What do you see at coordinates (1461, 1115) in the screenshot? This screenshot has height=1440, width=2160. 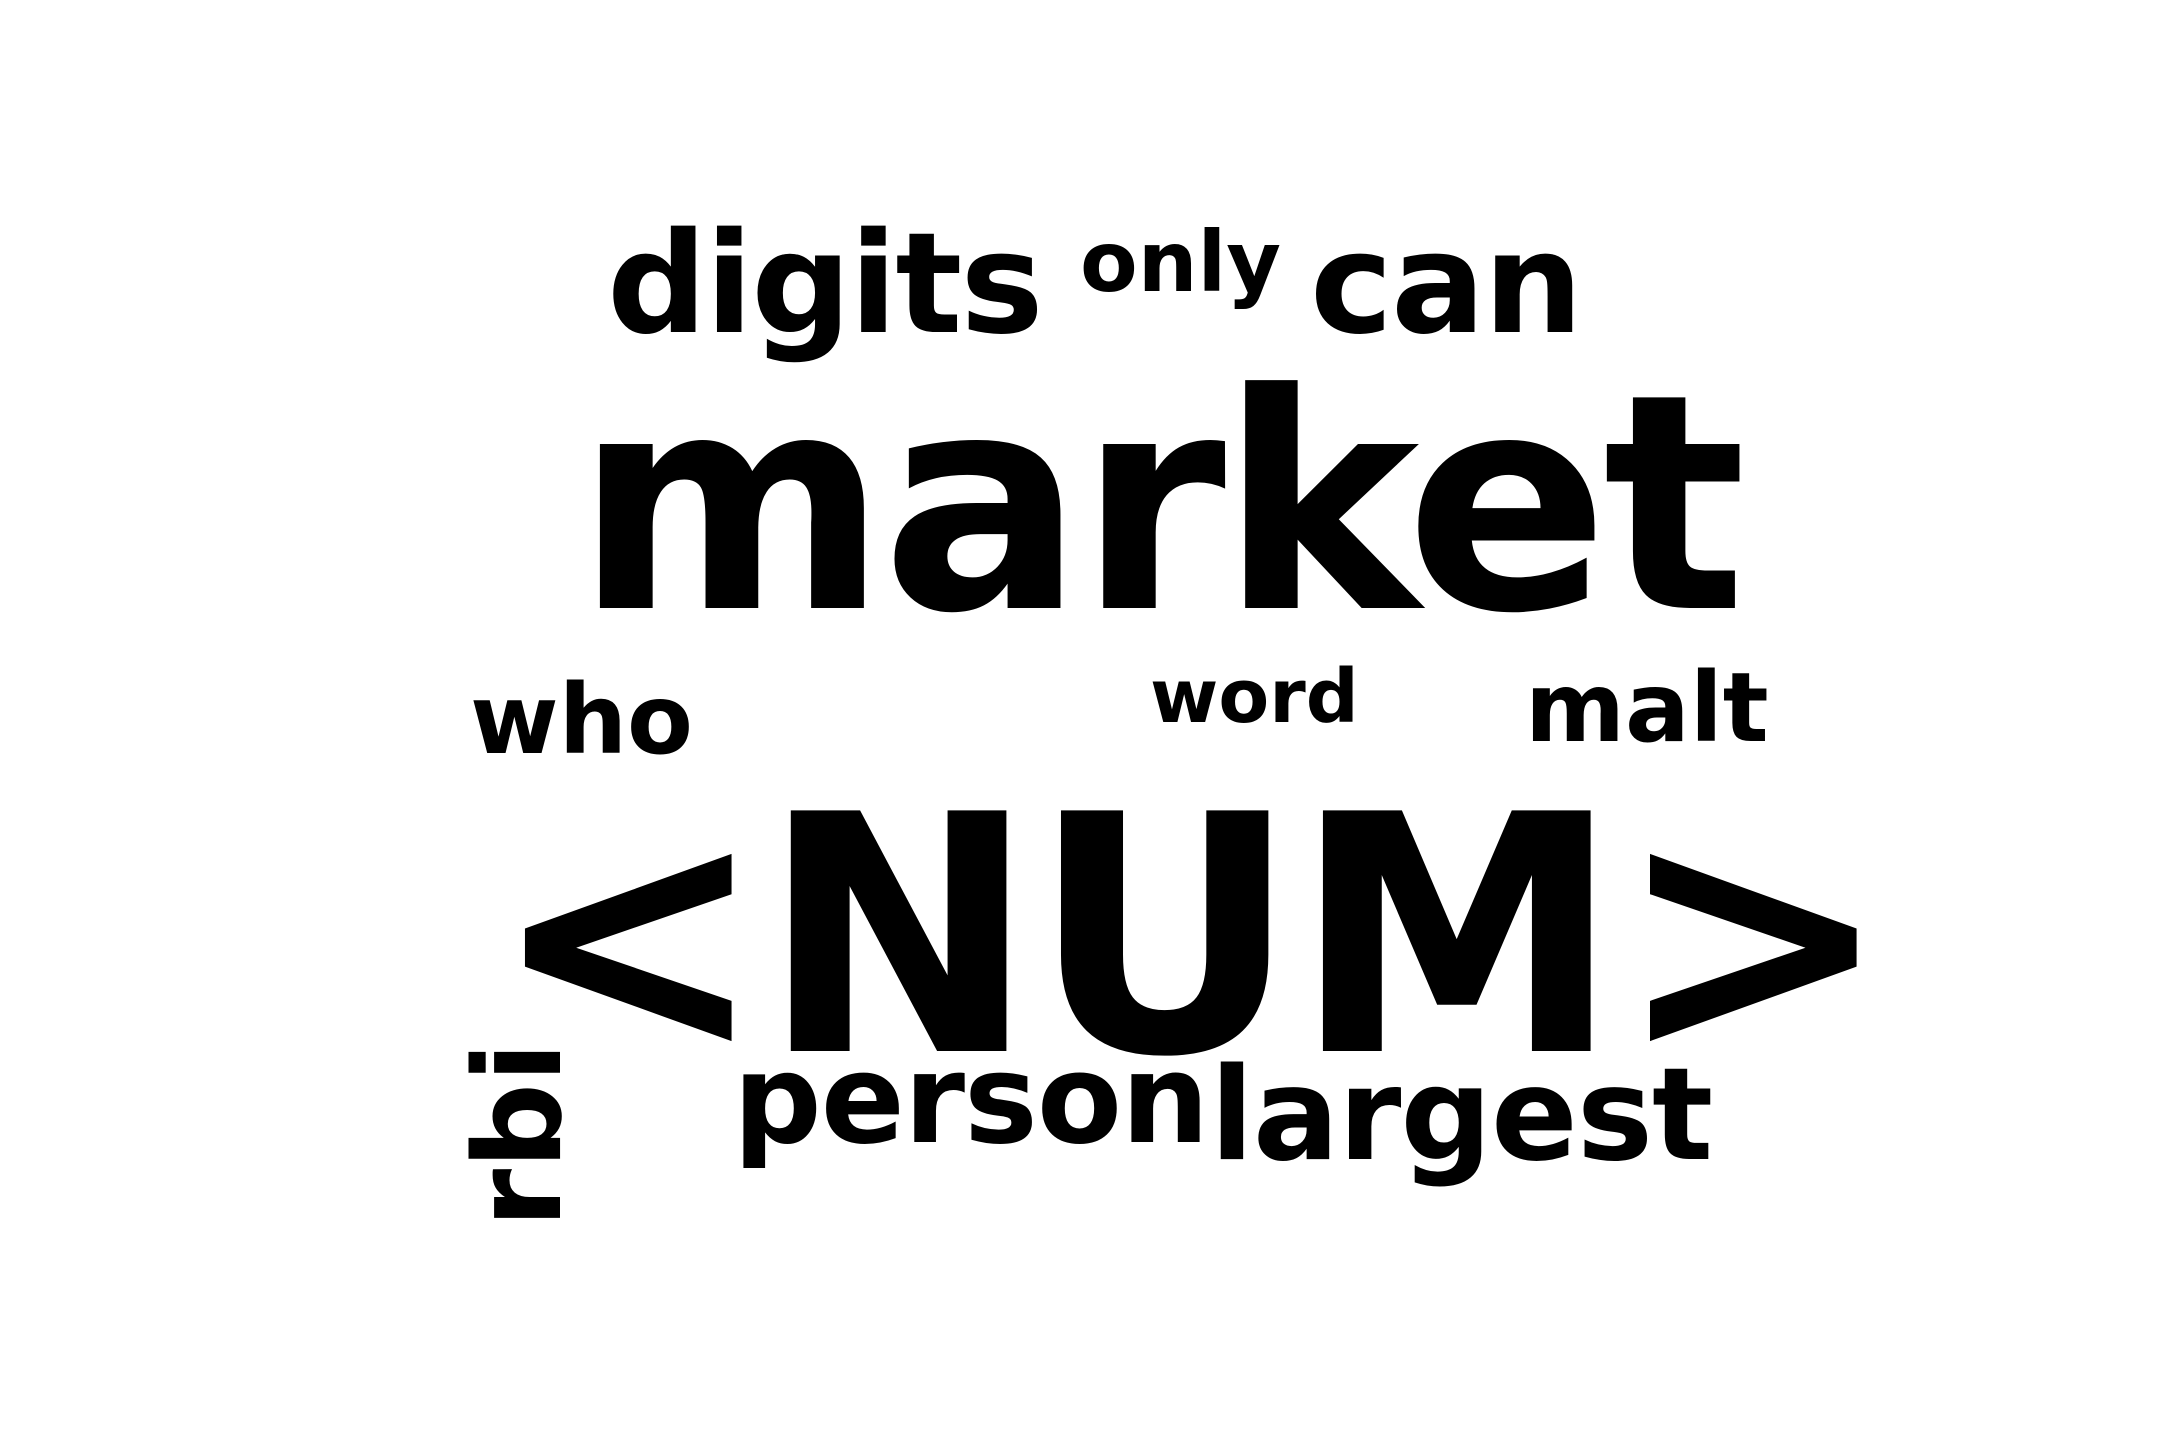 I see `word-largest: largest` at bounding box center [1461, 1115].